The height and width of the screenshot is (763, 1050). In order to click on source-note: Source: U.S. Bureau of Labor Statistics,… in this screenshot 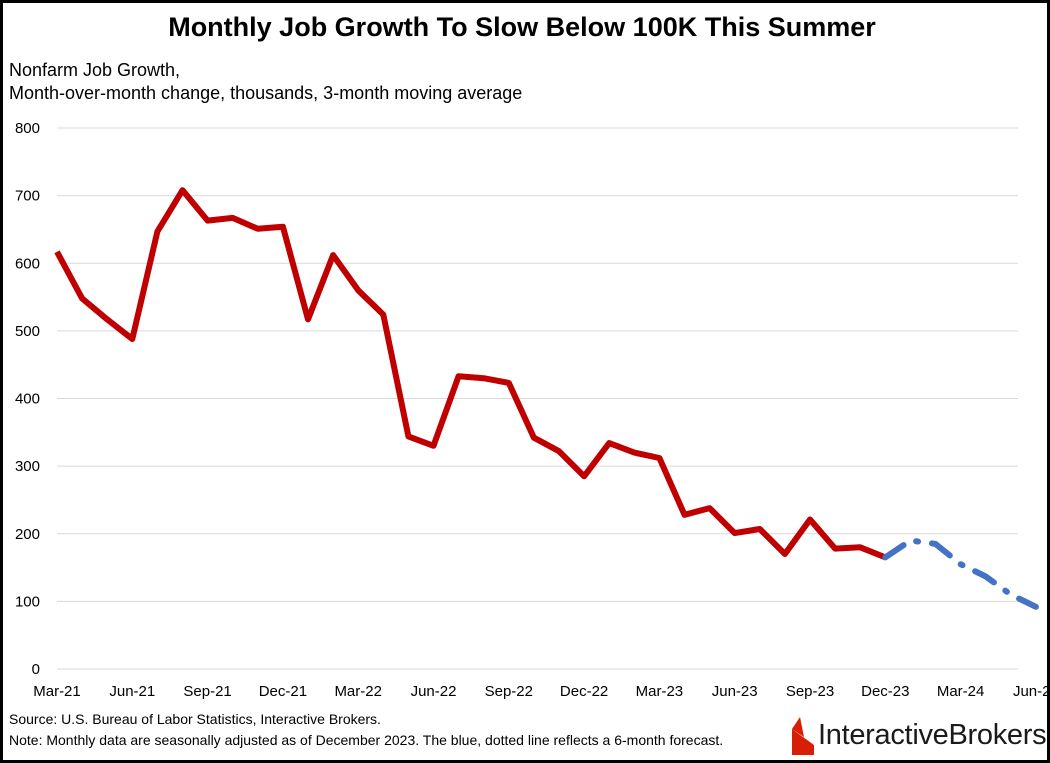, I will do `click(195, 719)`.